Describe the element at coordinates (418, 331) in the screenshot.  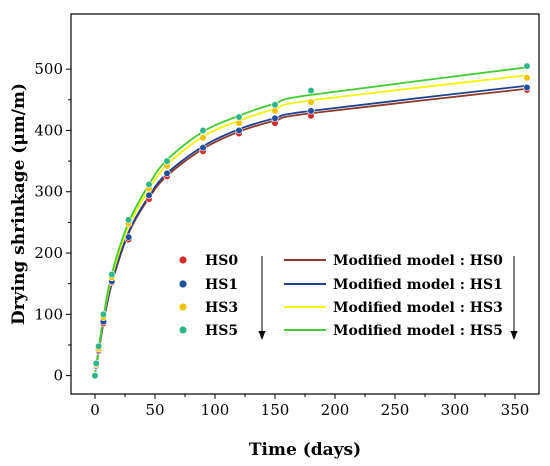
I see `legend-label: Modified model : HS5` at that location.